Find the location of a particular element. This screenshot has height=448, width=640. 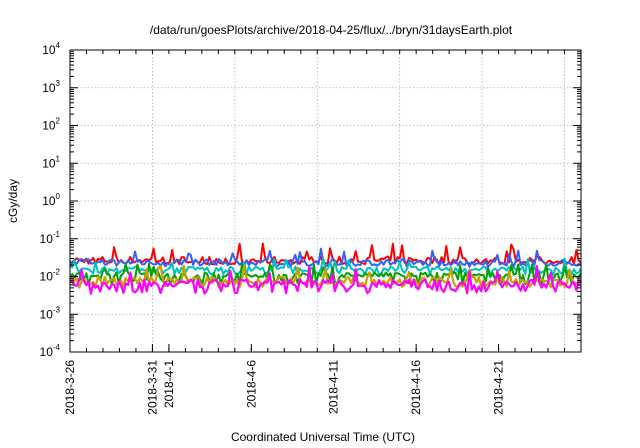

x-tick-label: 2018-4-16 is located at coordinates (416, 387).